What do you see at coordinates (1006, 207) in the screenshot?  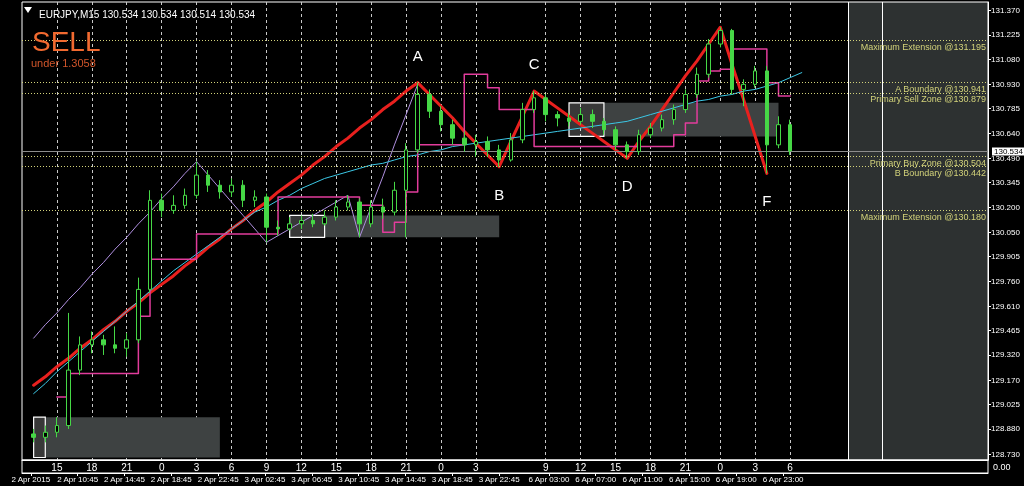 I see `y-tick-label: 130.200` at bounding box center [1006, 207].